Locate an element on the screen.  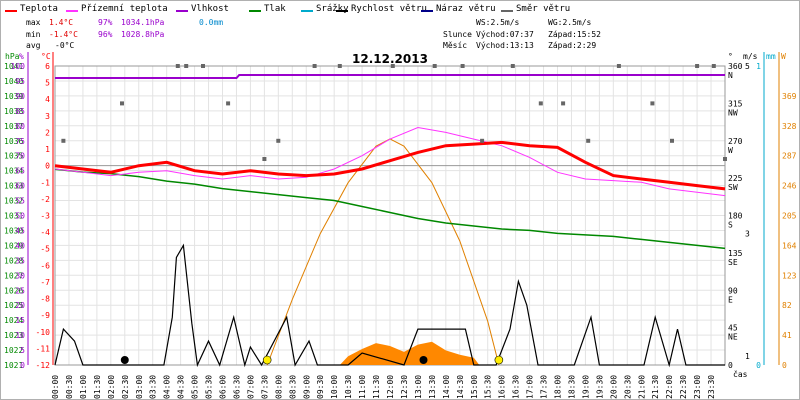
temperature-tick: -10 is located at coordinates (43, 332).